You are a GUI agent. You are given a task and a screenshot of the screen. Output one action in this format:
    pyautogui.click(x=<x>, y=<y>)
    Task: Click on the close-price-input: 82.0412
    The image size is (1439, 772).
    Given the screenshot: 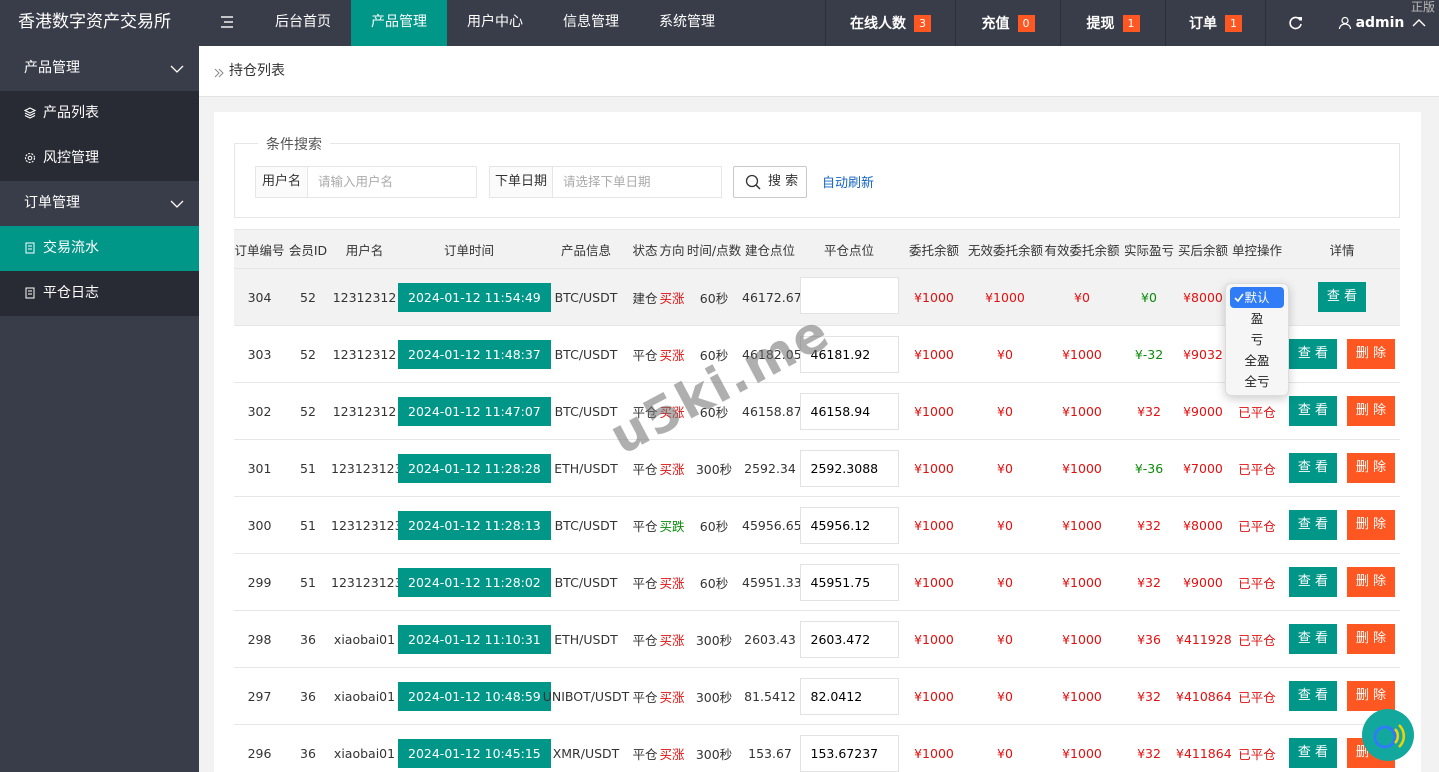 What is the action you would take?
    pyautogui.click(x=849, y=696)
    